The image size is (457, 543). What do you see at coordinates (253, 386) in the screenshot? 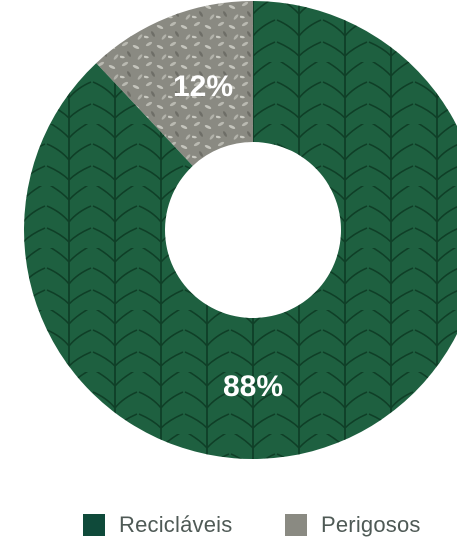
I see `data-label-reciclaveis: 88%` at bounding box center [253, 386].